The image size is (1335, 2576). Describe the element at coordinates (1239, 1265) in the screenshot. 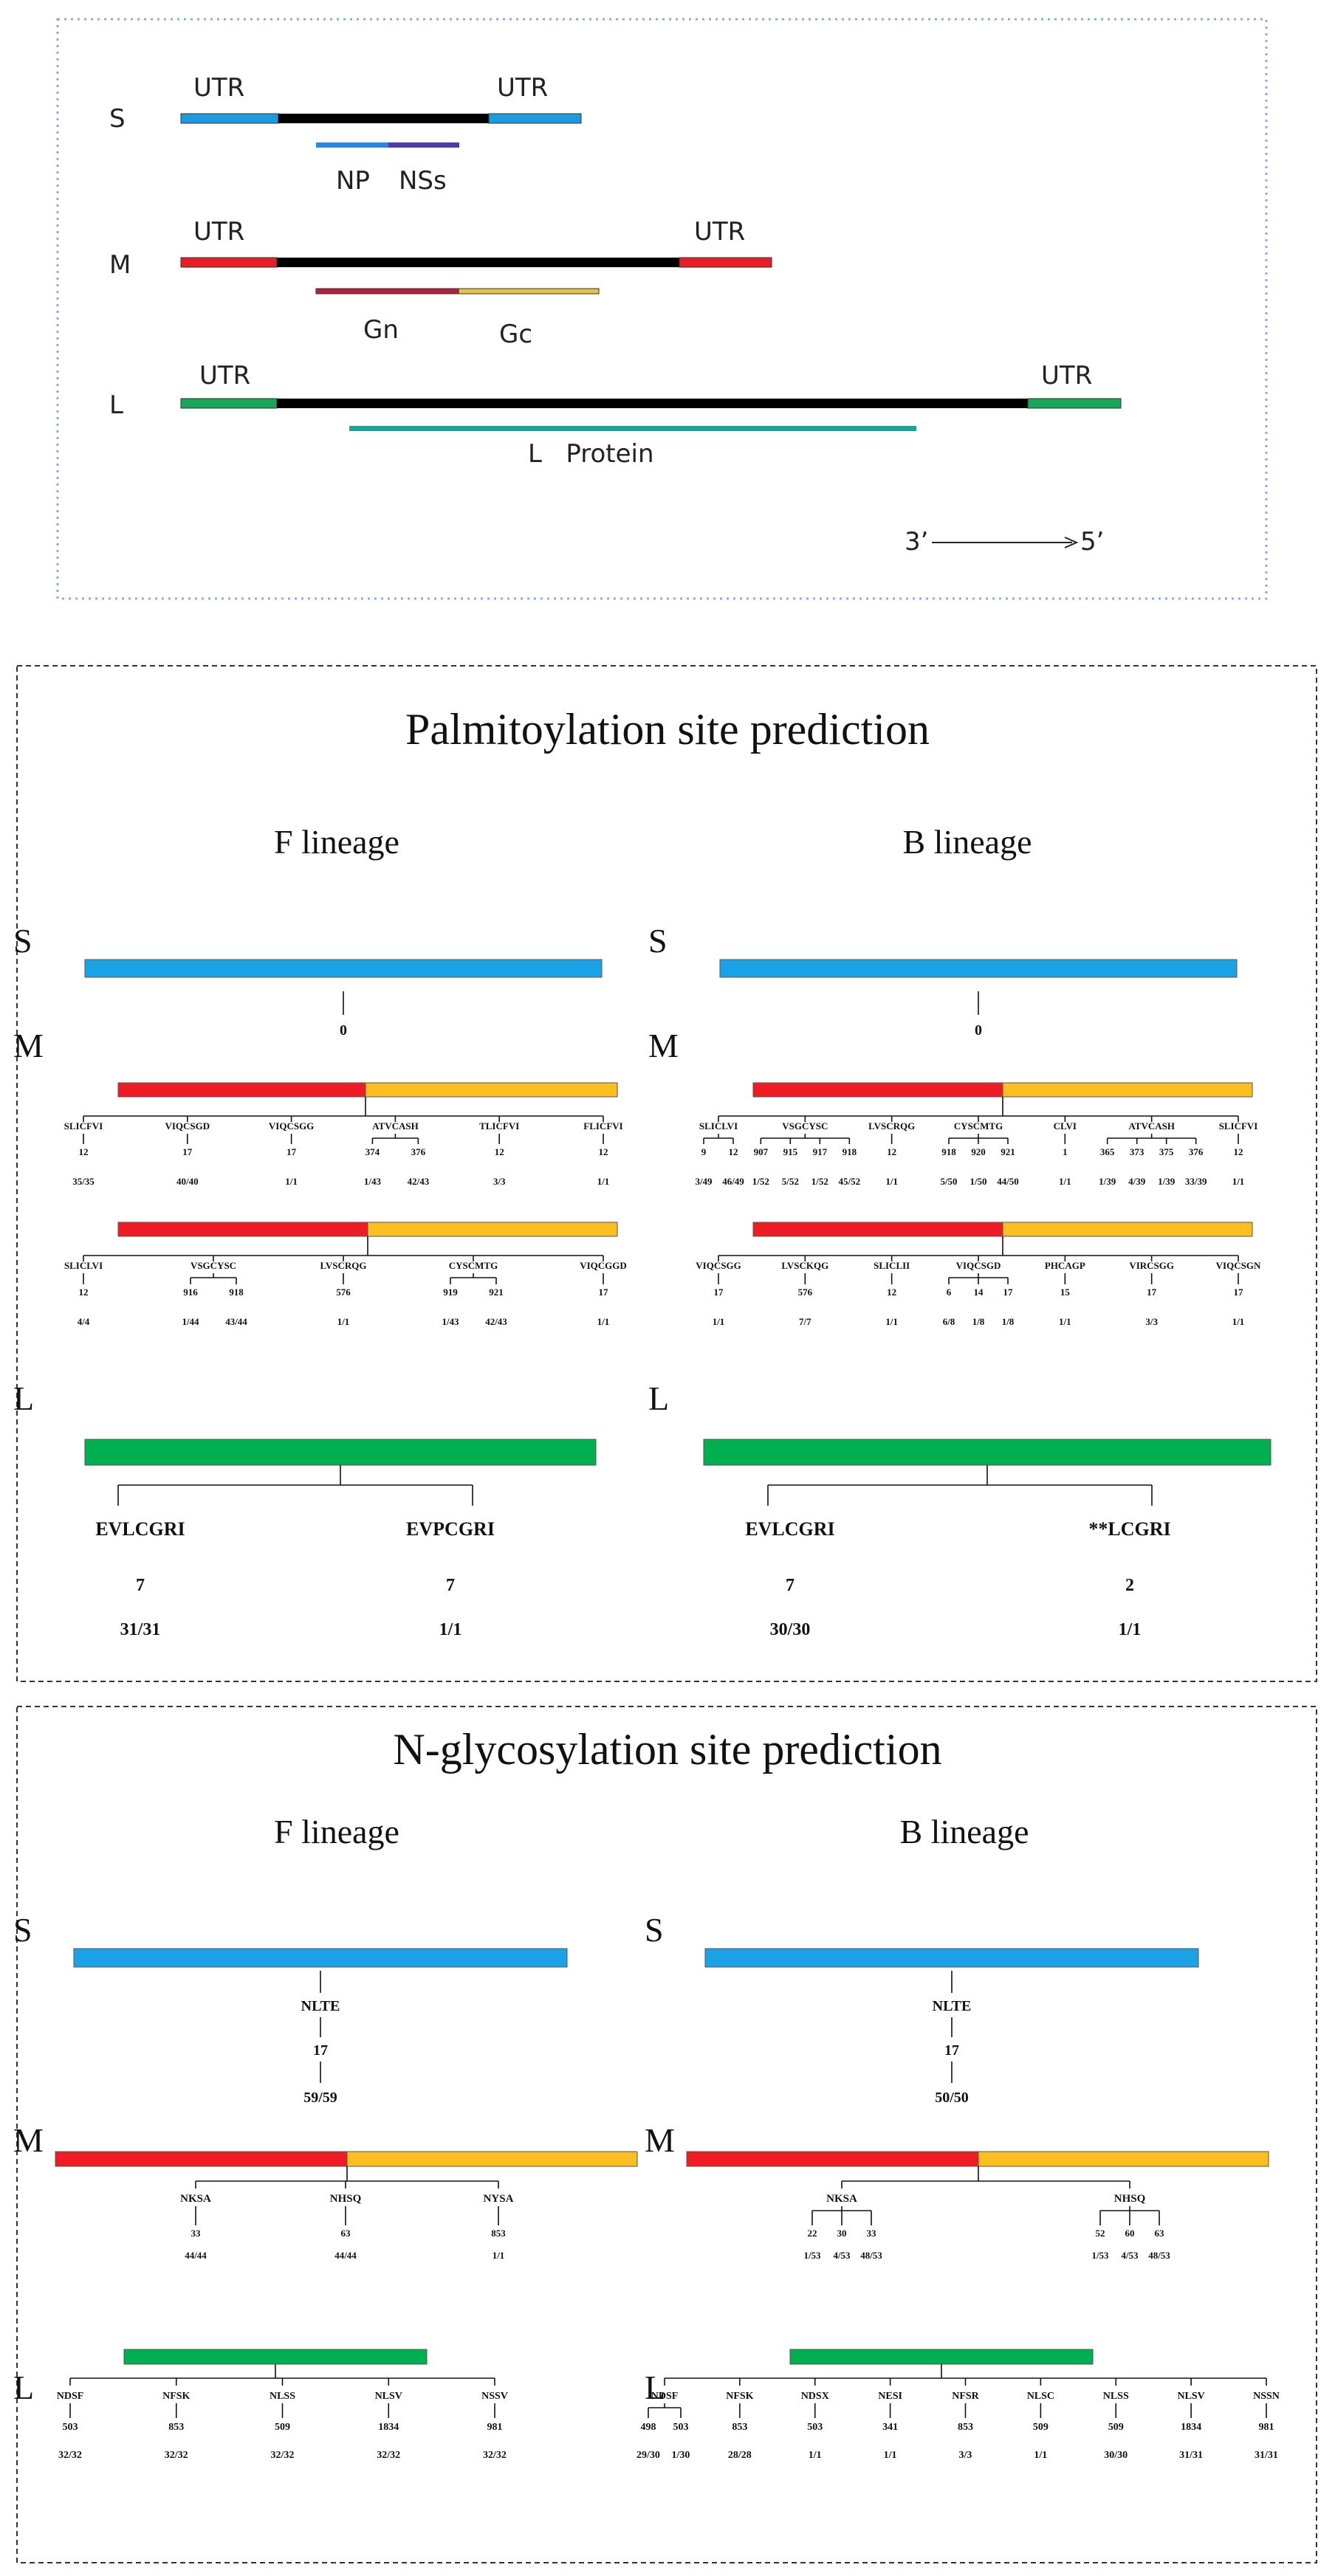

I see `palm-b-m2-site-motif: VIQCSGN` at that location.